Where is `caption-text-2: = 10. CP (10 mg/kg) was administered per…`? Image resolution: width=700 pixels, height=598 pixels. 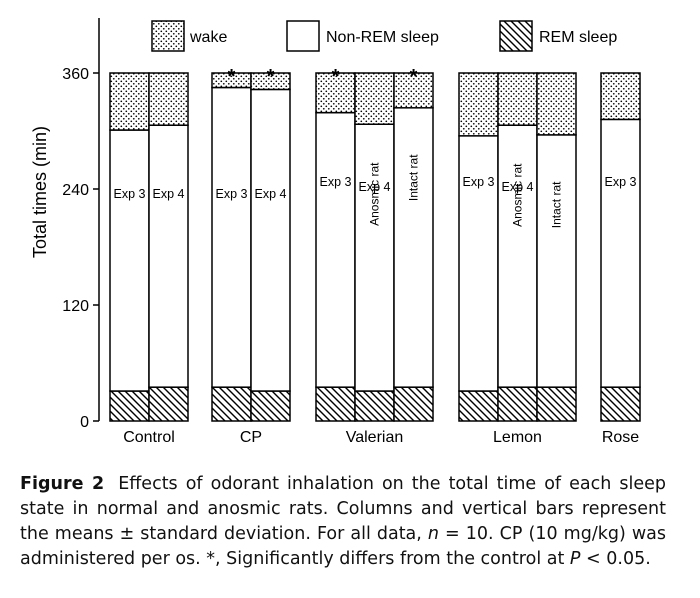 caption-text-2: = 10. CP (10 mg/kg) was administered per… is located at coordinates (343, 546).